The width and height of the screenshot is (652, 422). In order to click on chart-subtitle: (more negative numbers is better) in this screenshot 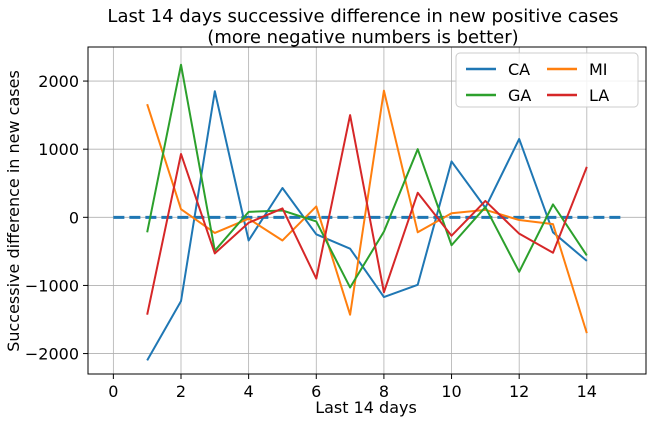, I will do `click(362, 37)`.